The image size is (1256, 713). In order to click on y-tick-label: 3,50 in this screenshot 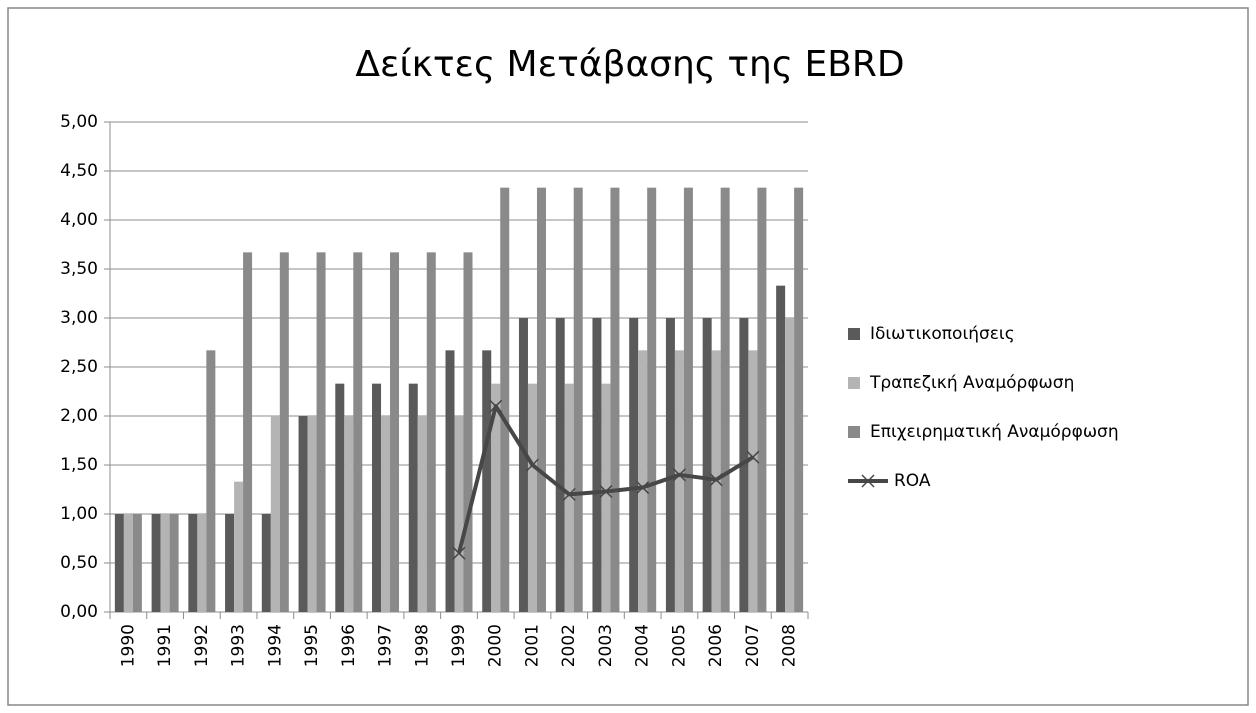, I will do `click(79, 269)`.